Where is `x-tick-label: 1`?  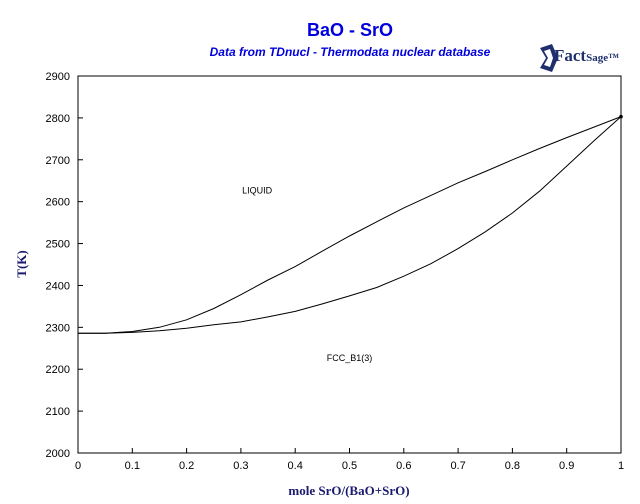
x-tick-label: 1 is located at coordinates (621, 466).